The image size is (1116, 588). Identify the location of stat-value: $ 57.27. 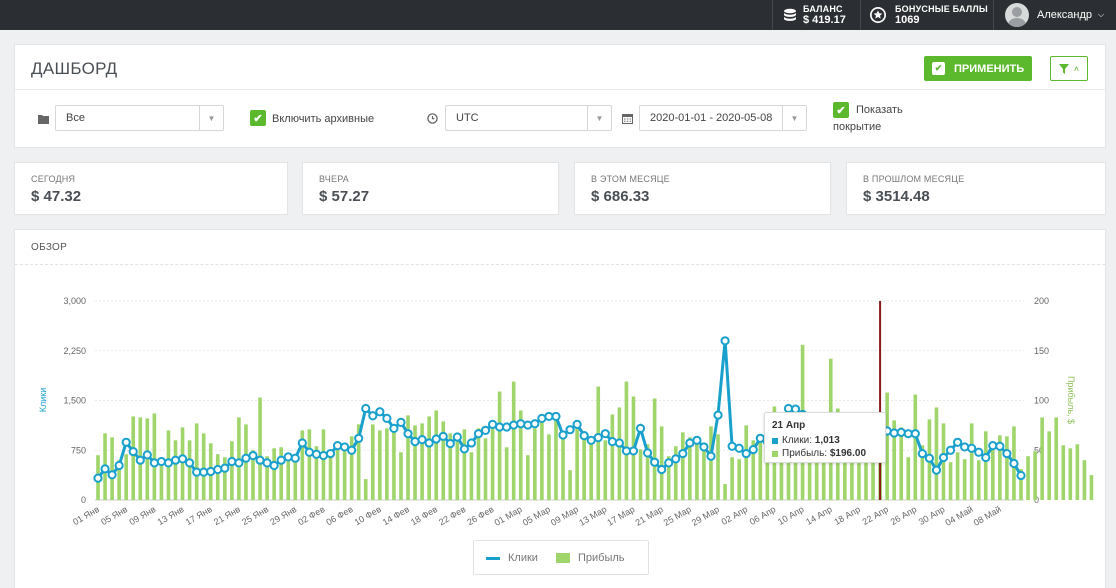
(344, 196).